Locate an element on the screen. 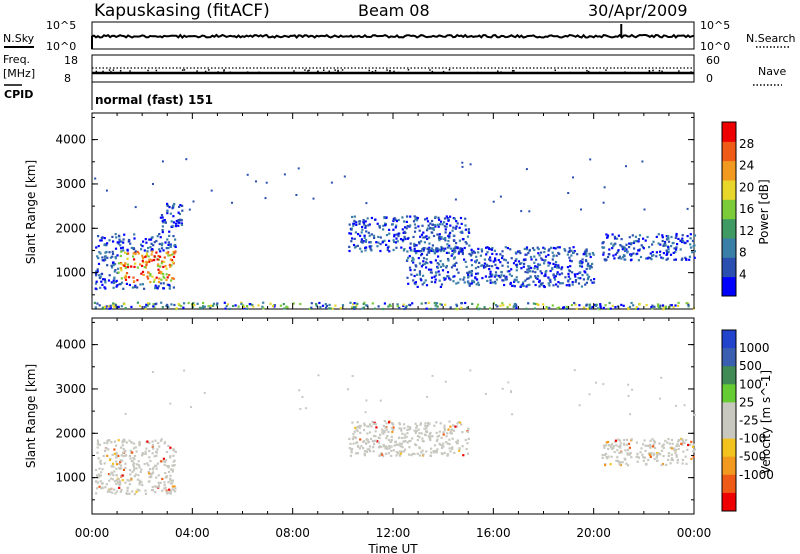  power-colorbar-tick: 20 is located at coordinates (746, 187).